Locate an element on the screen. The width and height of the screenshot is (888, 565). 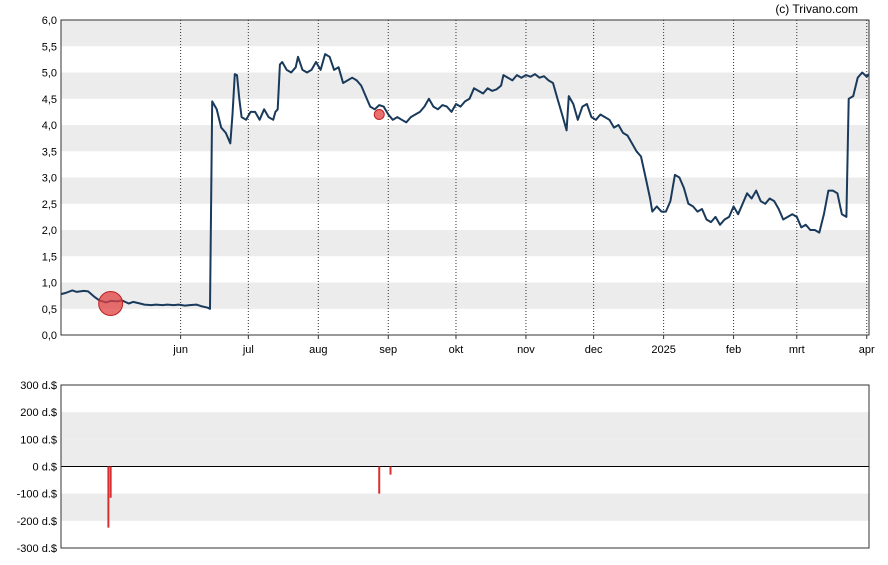
x-tick-label: mrt is located at coordinates (797, 350).